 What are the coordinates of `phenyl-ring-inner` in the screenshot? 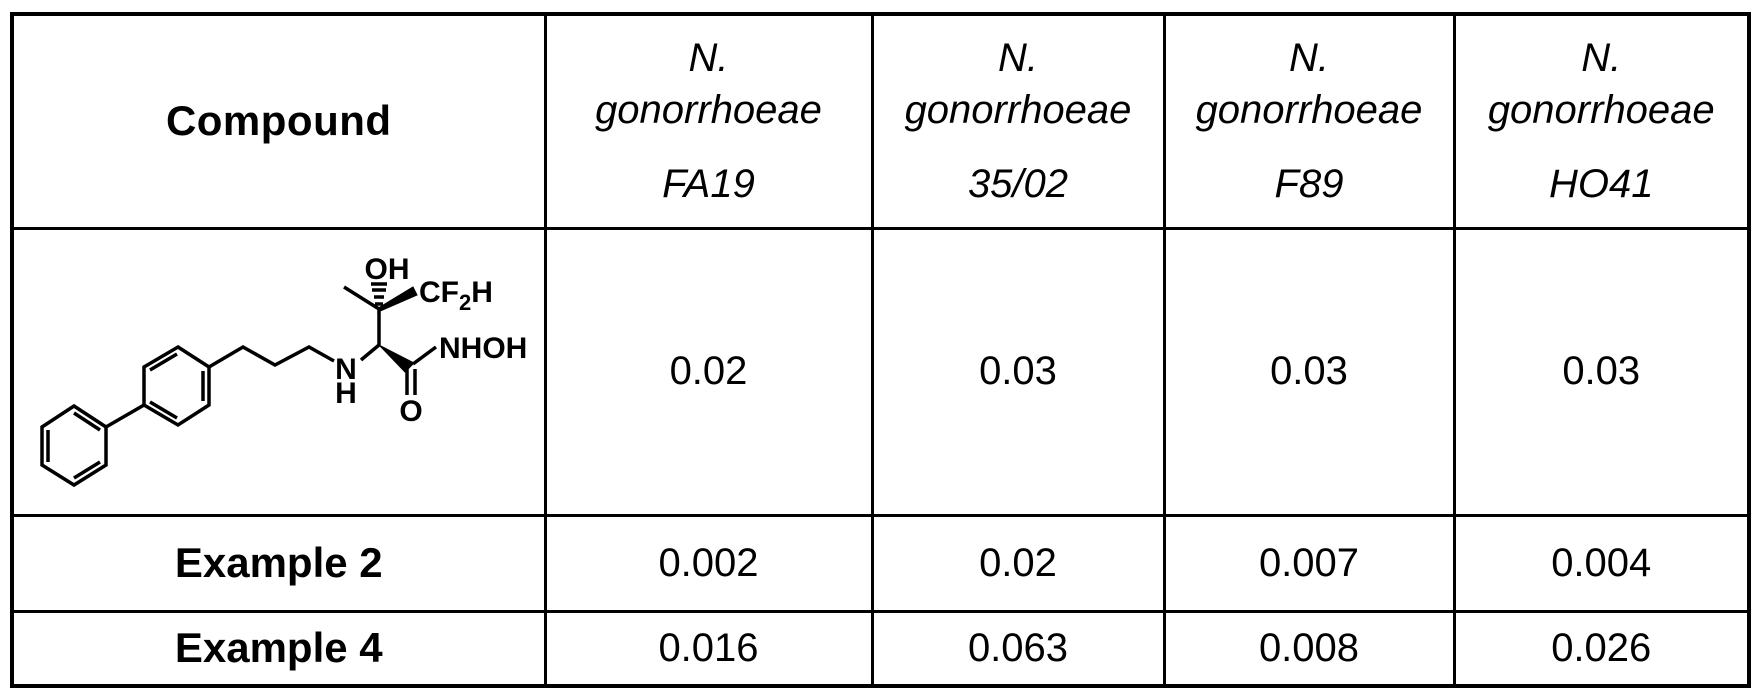 It's located at (176, 386).